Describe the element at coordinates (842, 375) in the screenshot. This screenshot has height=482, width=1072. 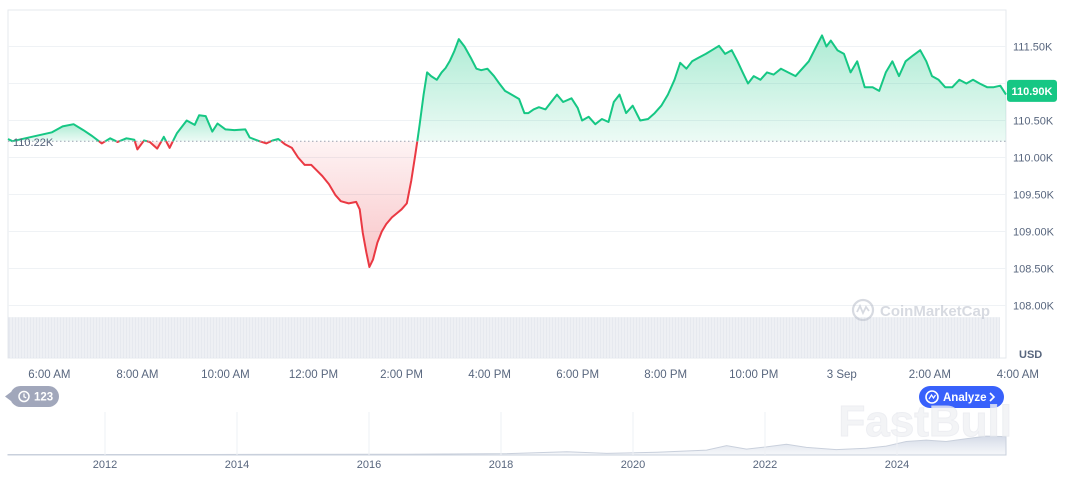
I see `x-tick-label: 3 Sep` at that location.